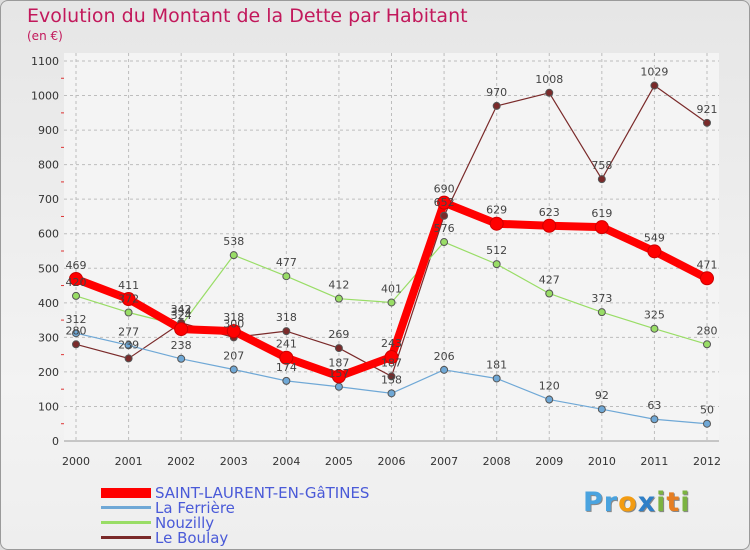 The image size is (750, 550). Describe the element at coordinates (444, 202) in the screenshot. I see `data-label: 652` at that location.